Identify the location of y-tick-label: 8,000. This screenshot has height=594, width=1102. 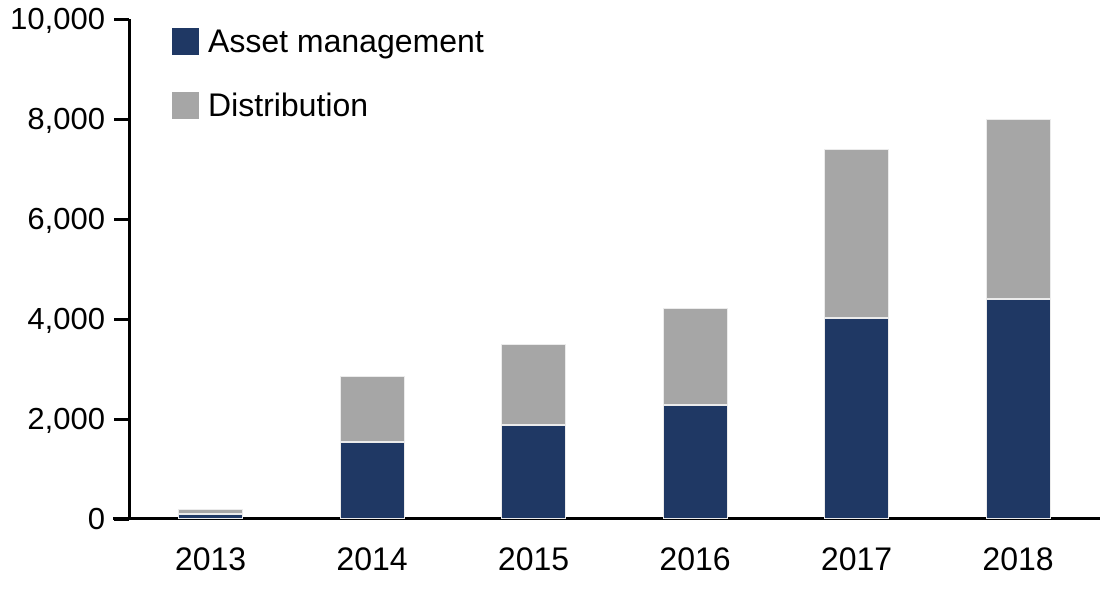
(66, 118).